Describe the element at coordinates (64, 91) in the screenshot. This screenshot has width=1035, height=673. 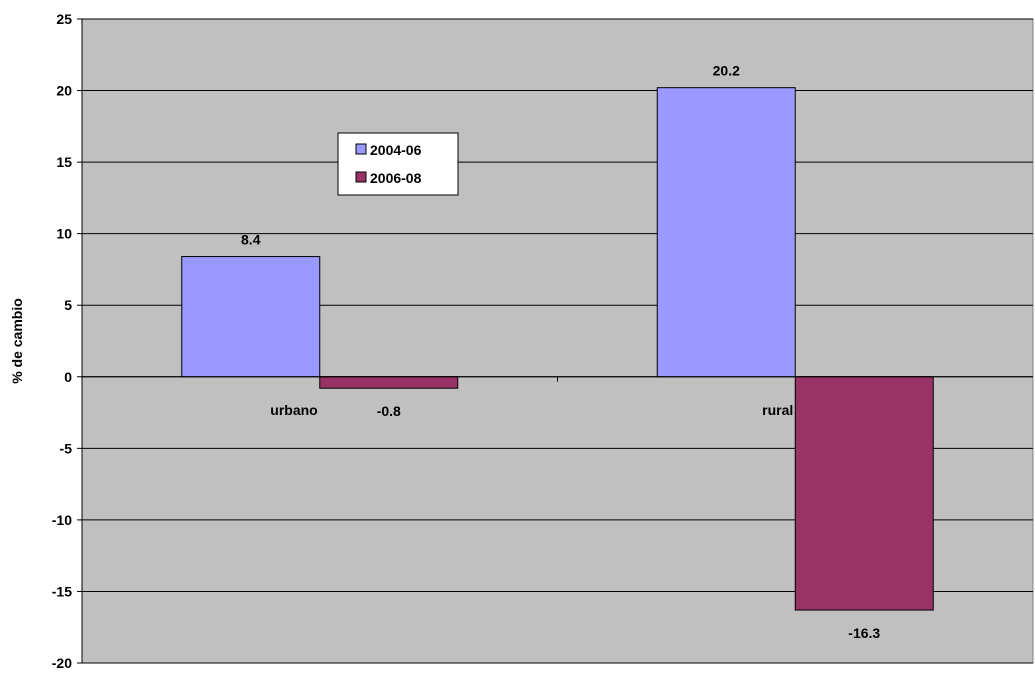
I see `y-tick-label: 20` at that location.